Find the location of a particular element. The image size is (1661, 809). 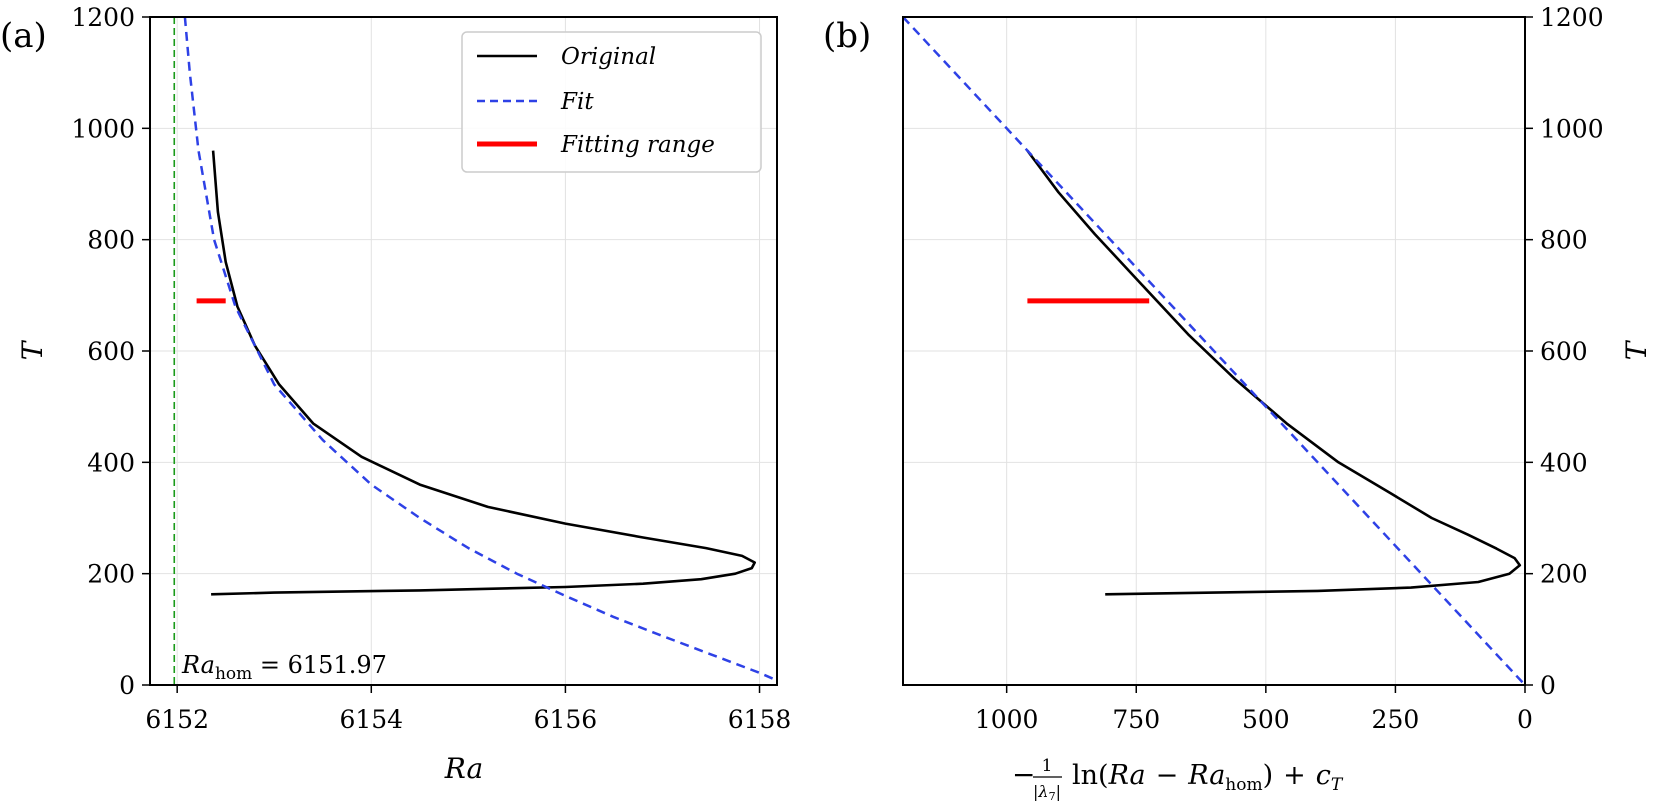

panel-a-x-ticks: 6152 6154 6156 6158 is located at coordinates (468, 709).